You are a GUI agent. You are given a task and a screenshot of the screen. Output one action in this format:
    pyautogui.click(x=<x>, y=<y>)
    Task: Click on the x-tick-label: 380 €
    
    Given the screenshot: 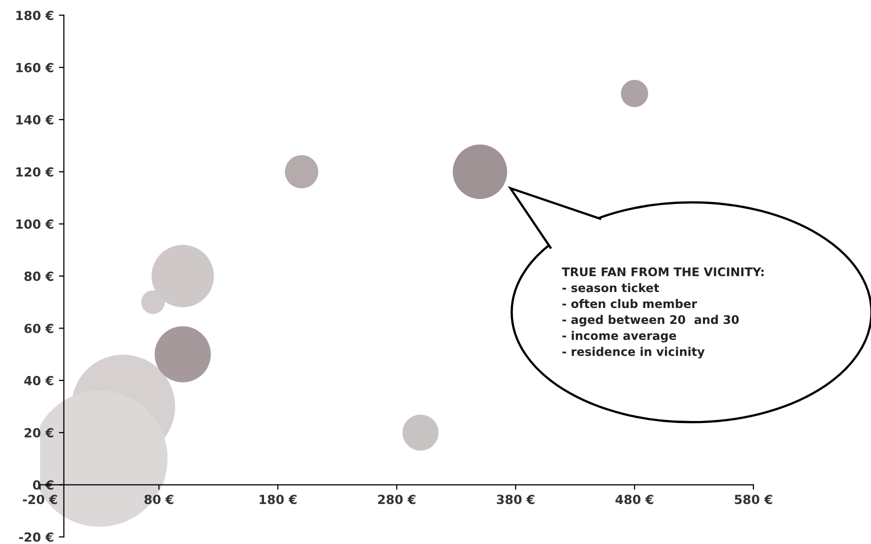 What is the action you would take?
    pyautogui.click(x=515, y=499)
    